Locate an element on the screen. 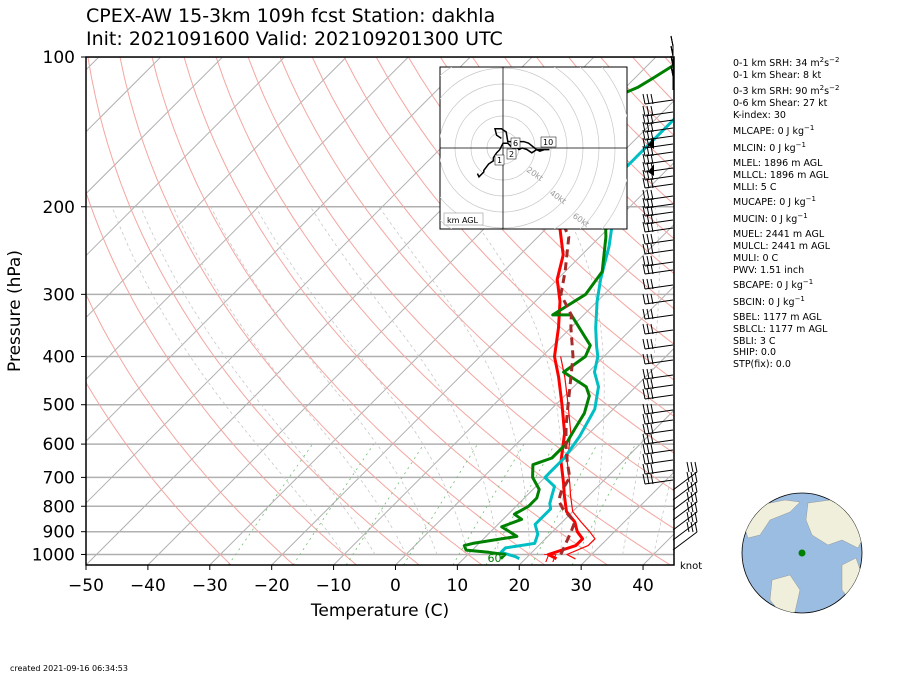 The height and width of the screenshot is (675, 906). index-text: 0-1 km Shear: 8 kt is located at coordinates (777, 75).